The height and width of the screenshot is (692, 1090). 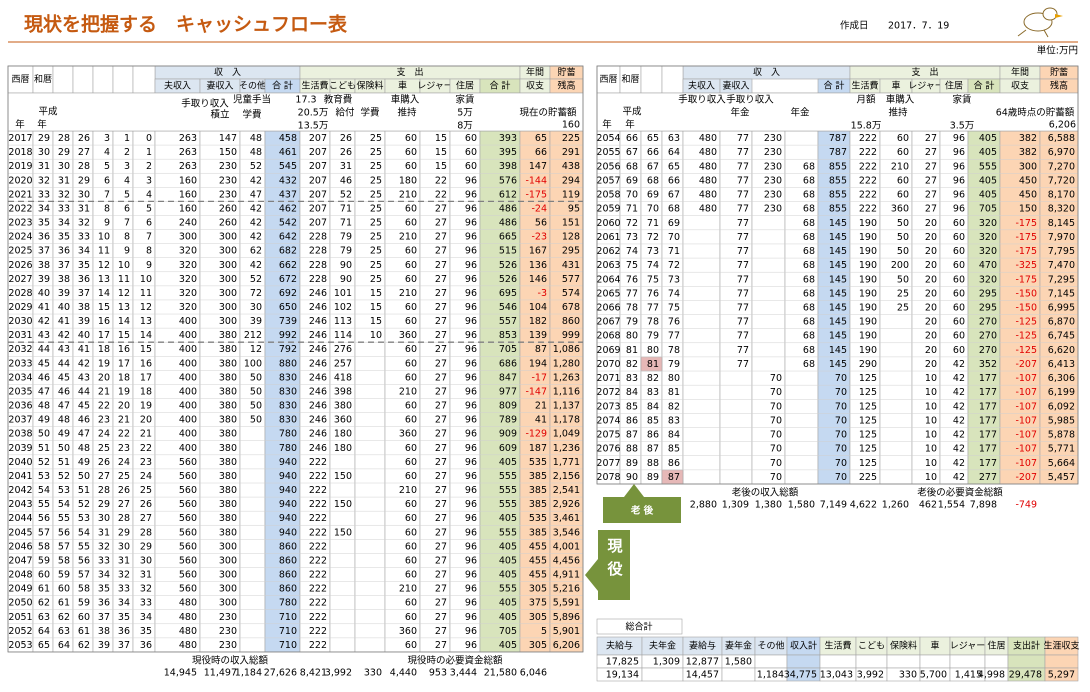 I want to click on table-cell: 67, so click(x=674, y=195).